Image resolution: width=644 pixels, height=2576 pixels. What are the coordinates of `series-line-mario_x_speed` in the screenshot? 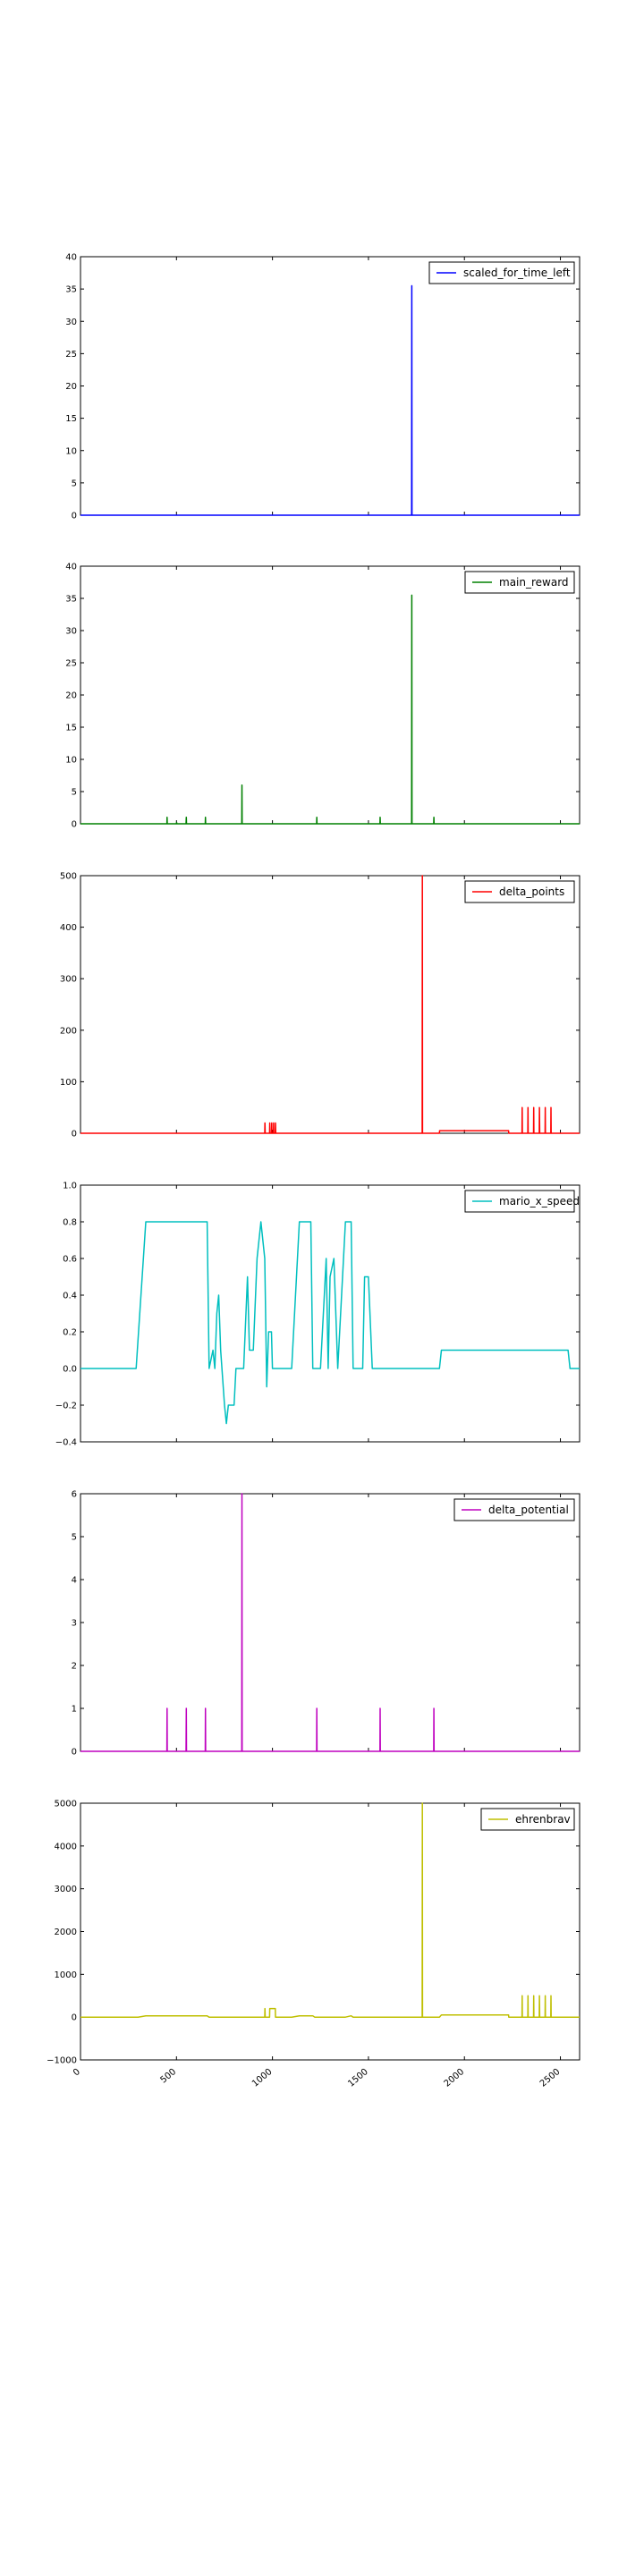 It's located at (330, 1323).